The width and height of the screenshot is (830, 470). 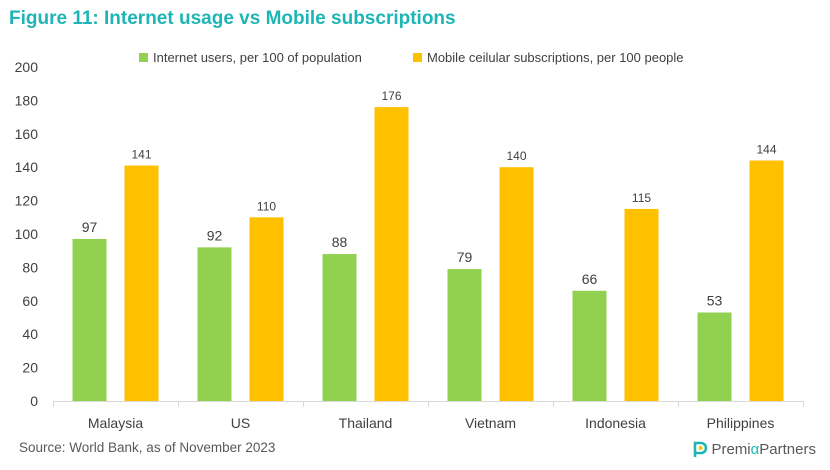 What do you see at coordinates (27, 201) in the screenshot?
I see `y-tick-label: 120` at bounding box center [27, 201].